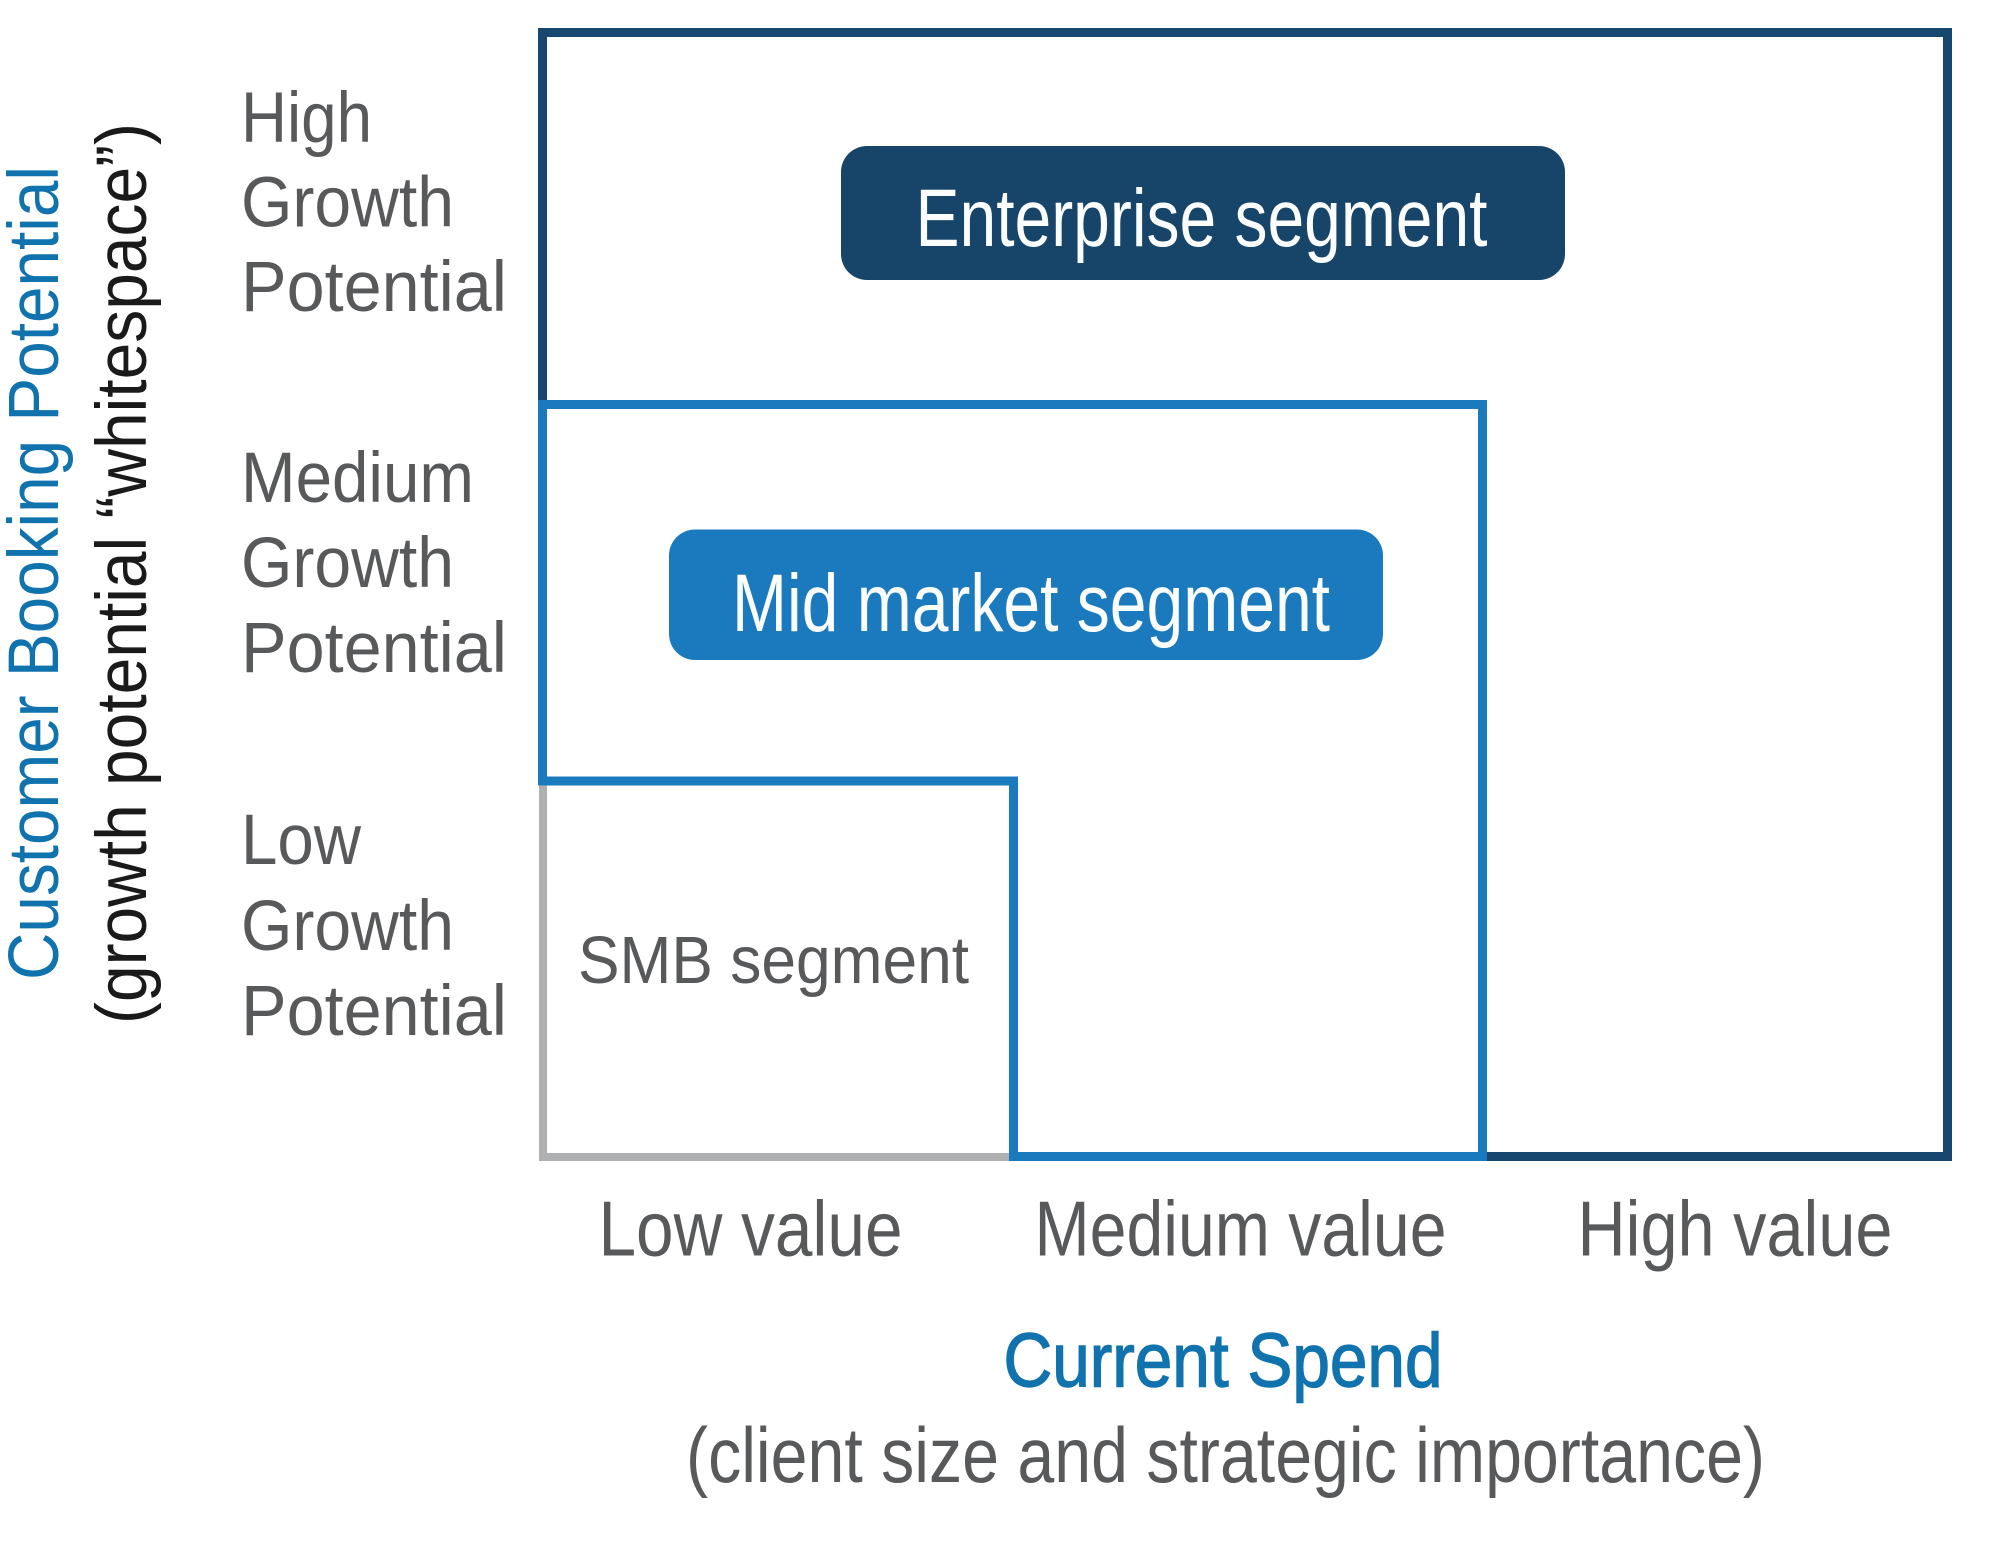 The image size is (2000, 1541). I want to click on svg-text: High value, so click(1735, 1229).